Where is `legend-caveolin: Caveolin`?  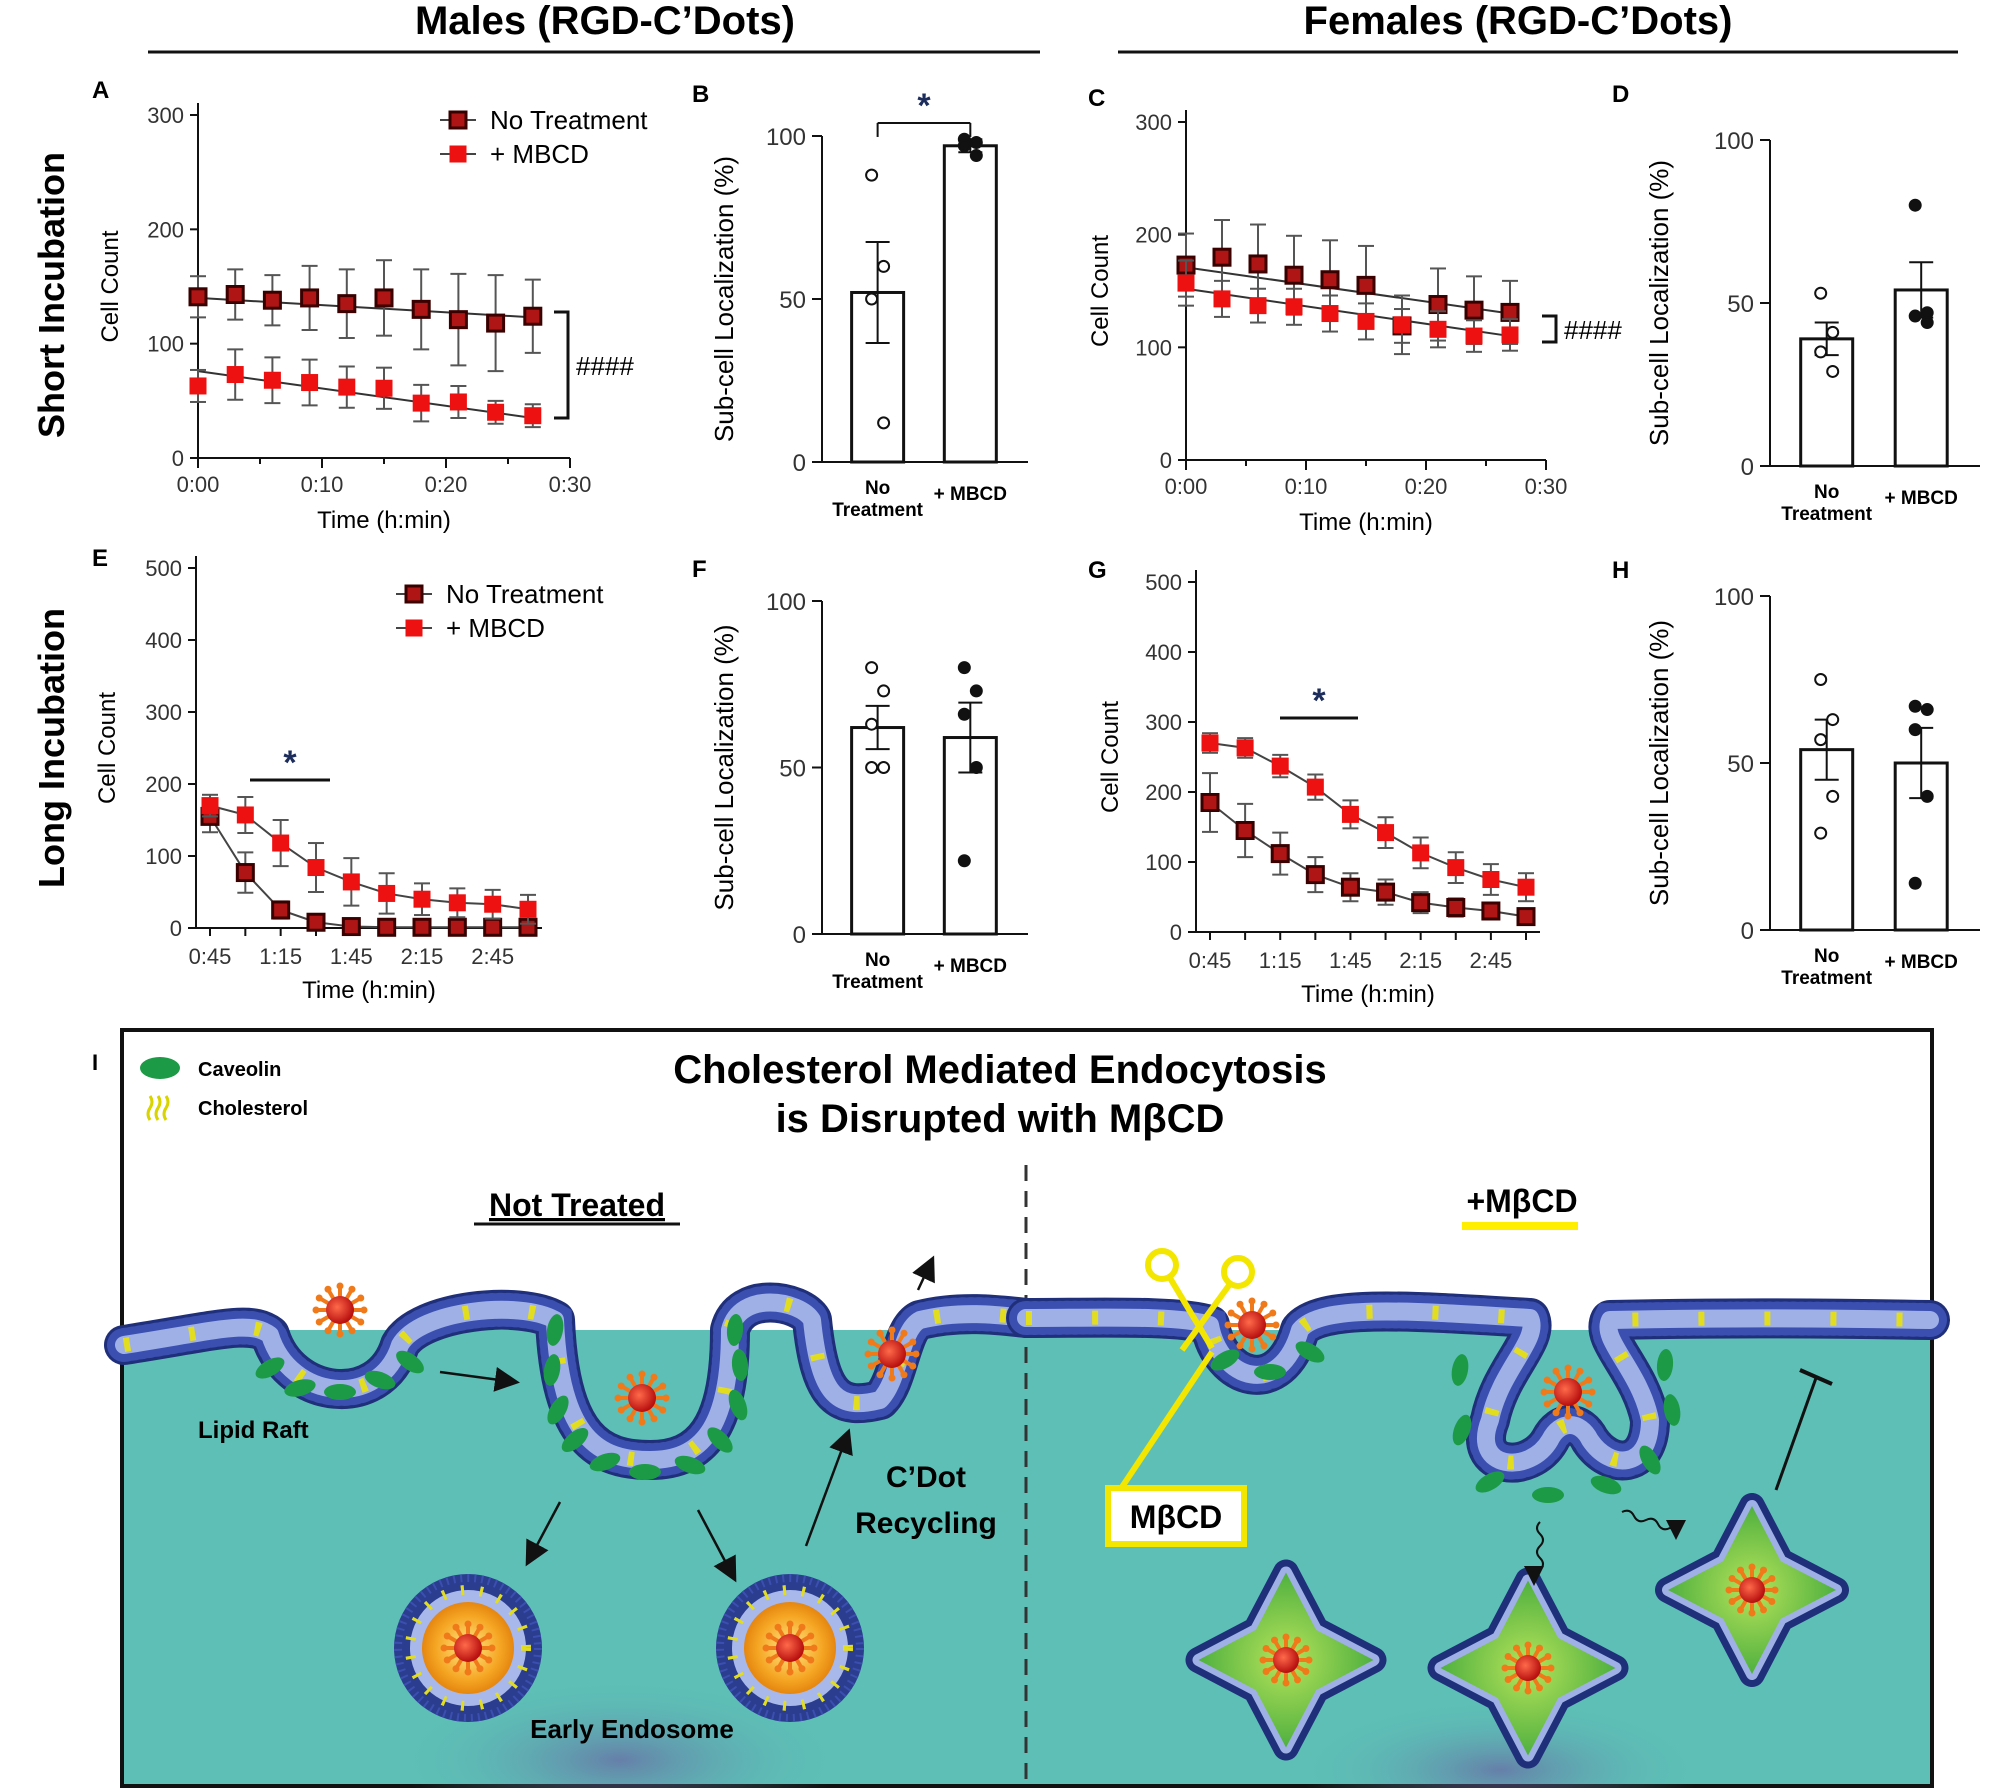
legend-caveolin: Caveolin is located at coordinates (239, 1070).